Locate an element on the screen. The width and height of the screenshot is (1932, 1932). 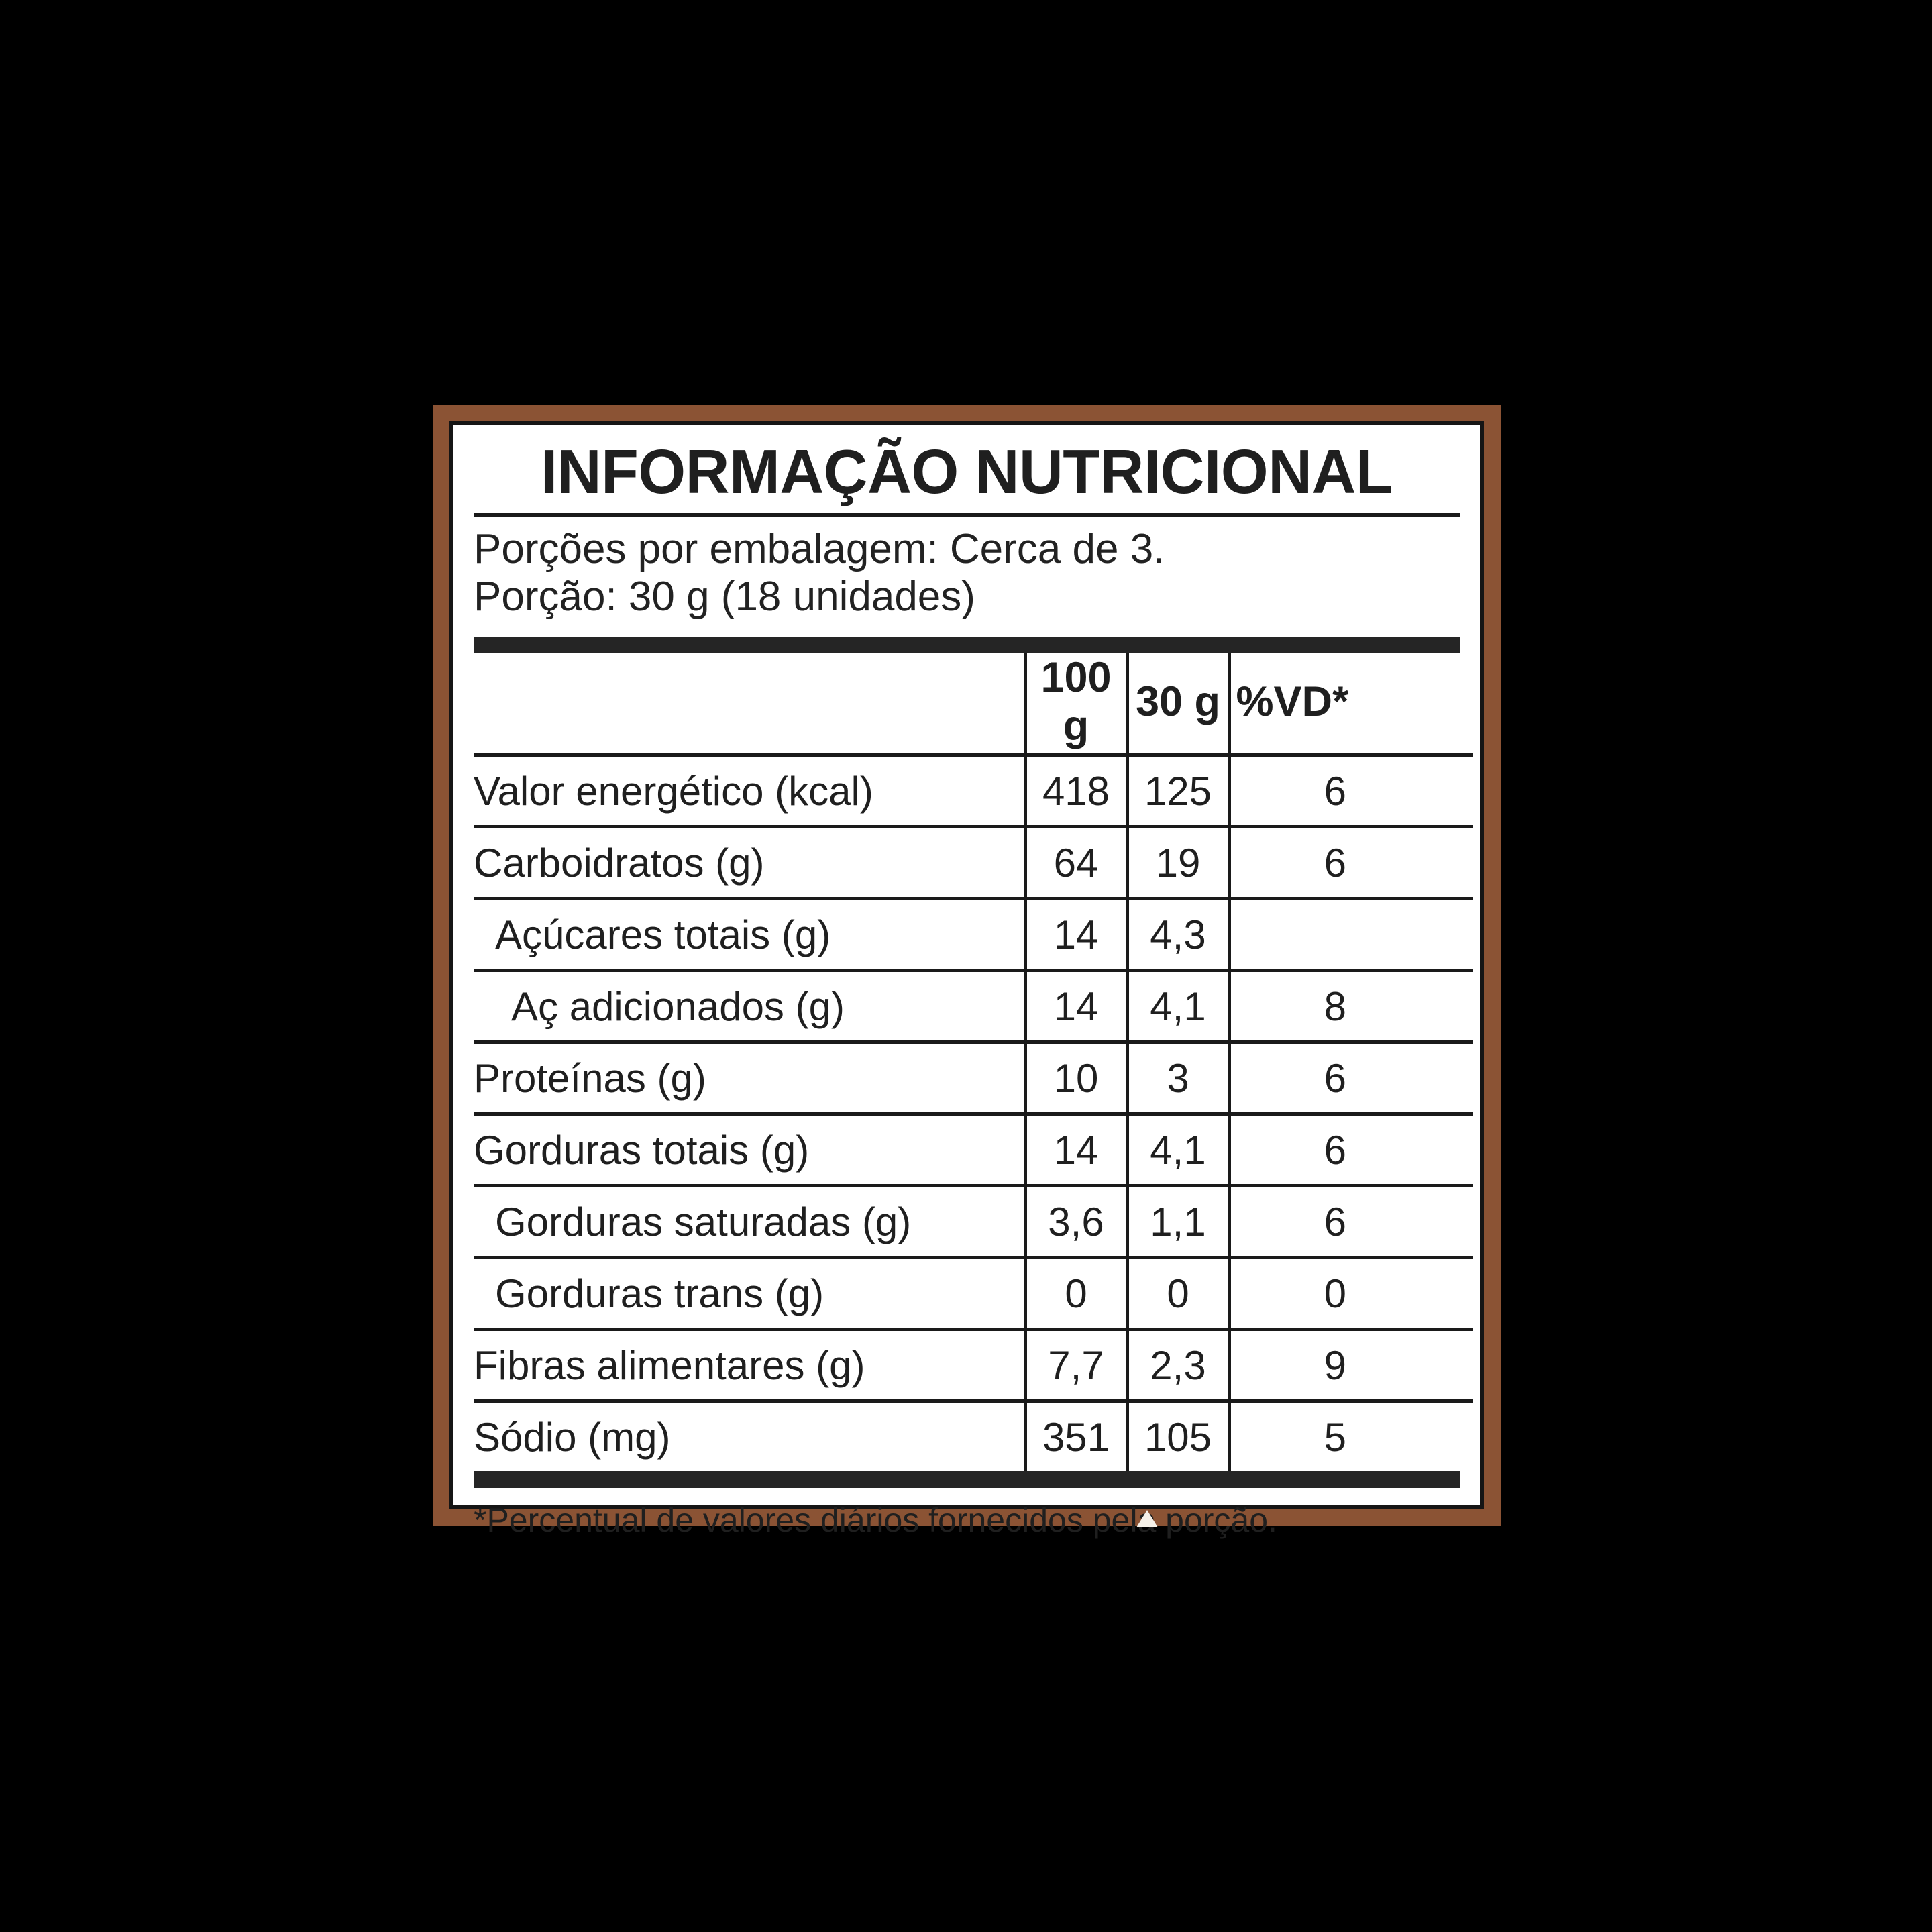
frame-bottom-notch-marker is located at coordinates (1147, 1518).